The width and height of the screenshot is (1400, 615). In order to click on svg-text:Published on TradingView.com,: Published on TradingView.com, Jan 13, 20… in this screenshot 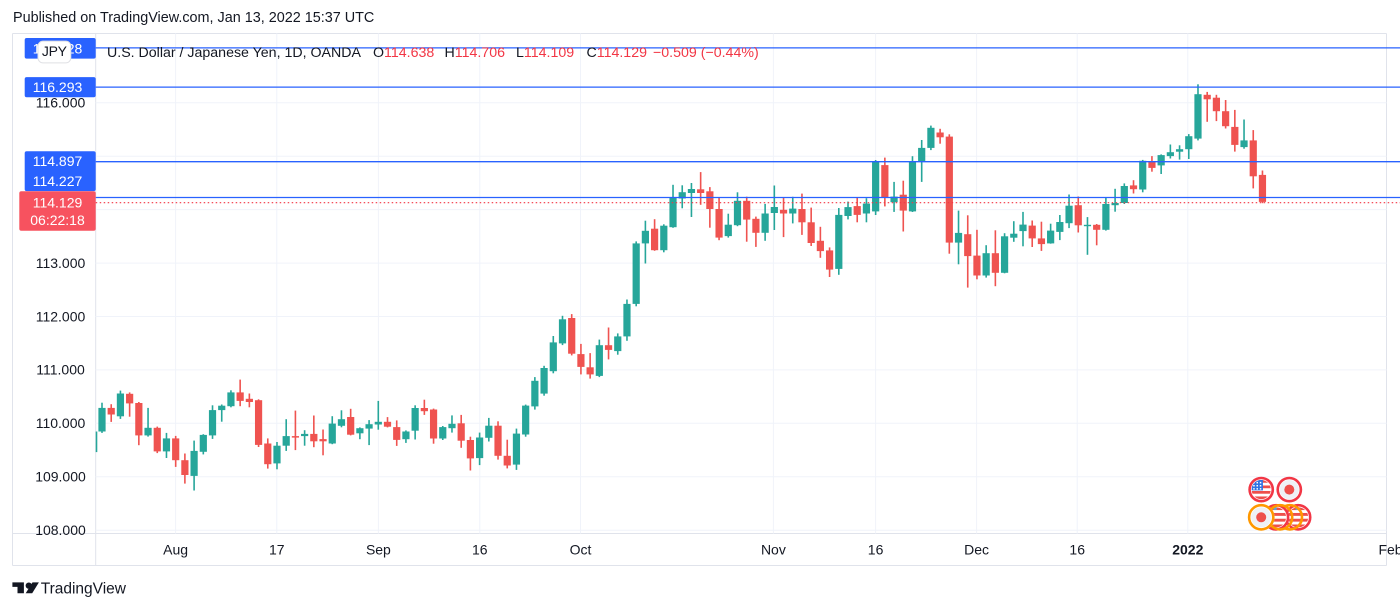, I will do `click(193, 18)`.